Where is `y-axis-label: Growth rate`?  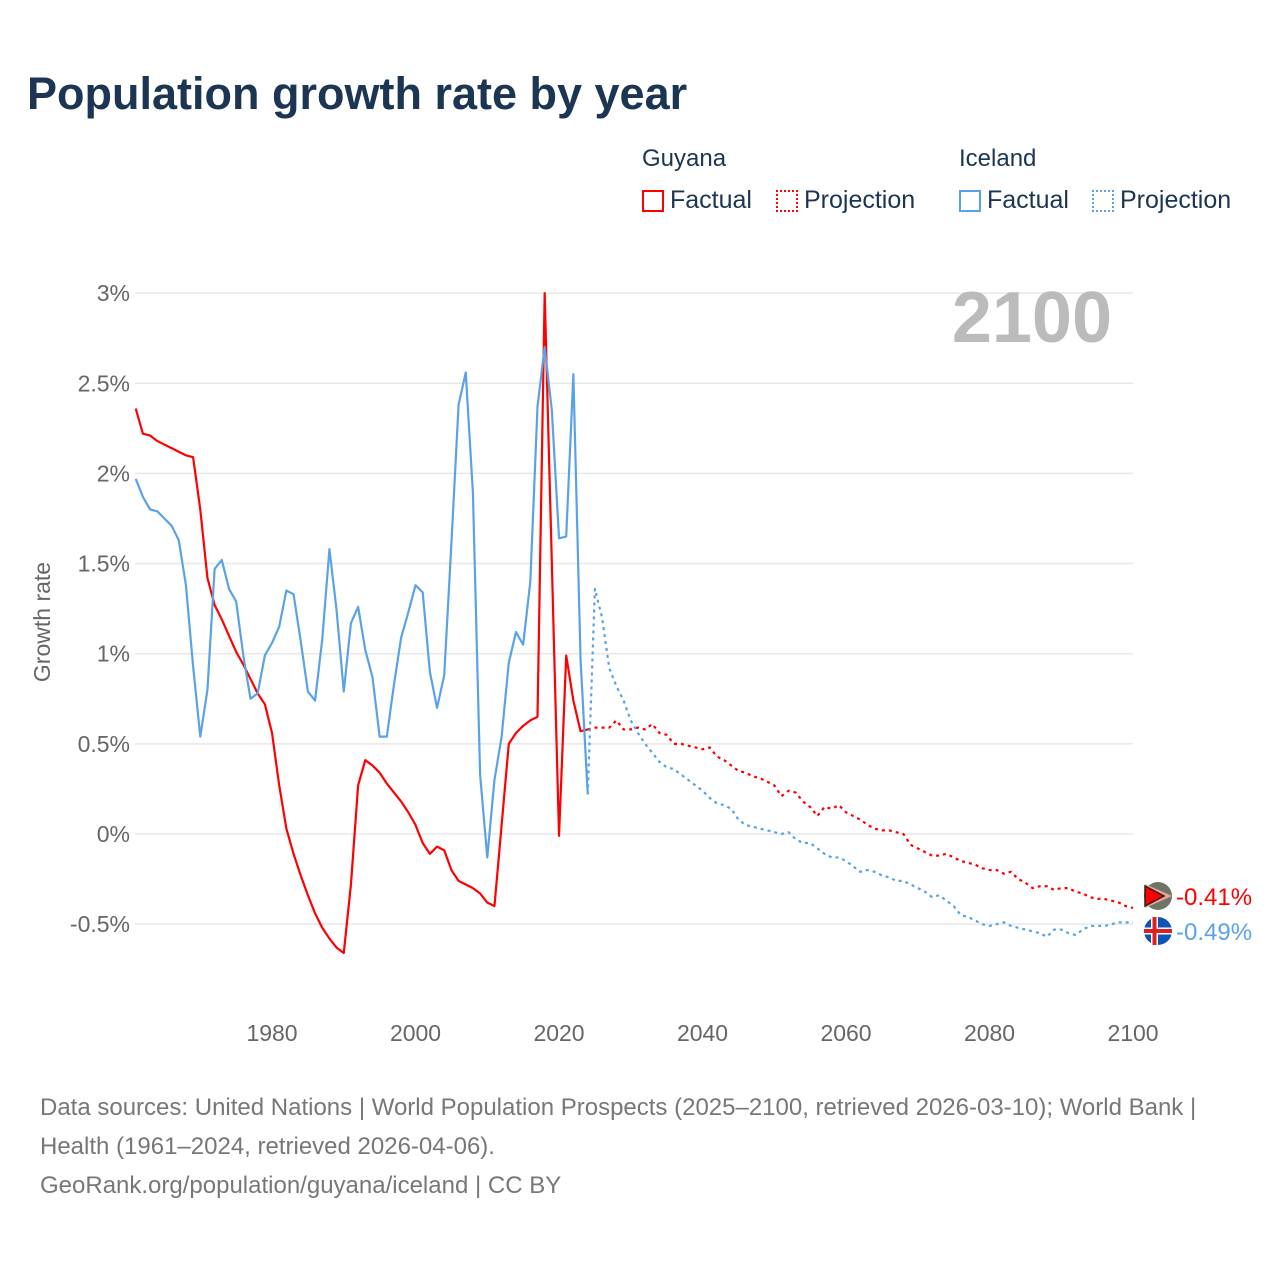
y-axis-label: Growth rate is located at coordinates (42, 622).